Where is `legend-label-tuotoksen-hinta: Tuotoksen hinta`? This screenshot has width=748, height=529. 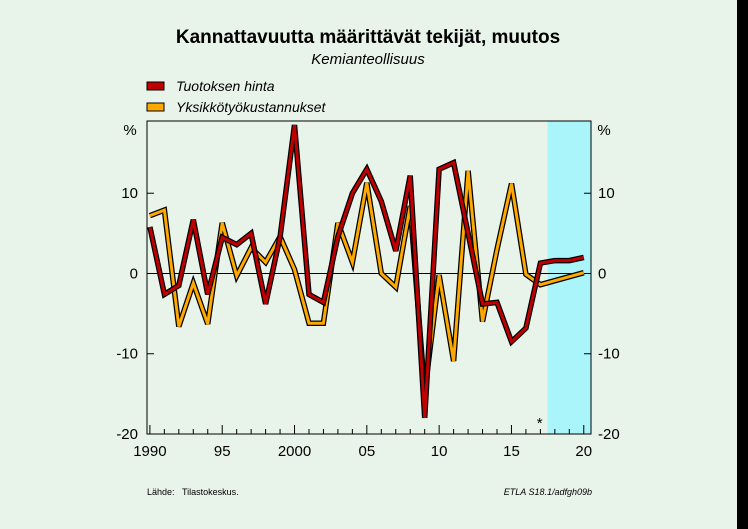
legend-label-tuotoksen-hinta: Tuotoksen hinta is located at coordinates (225, 86).